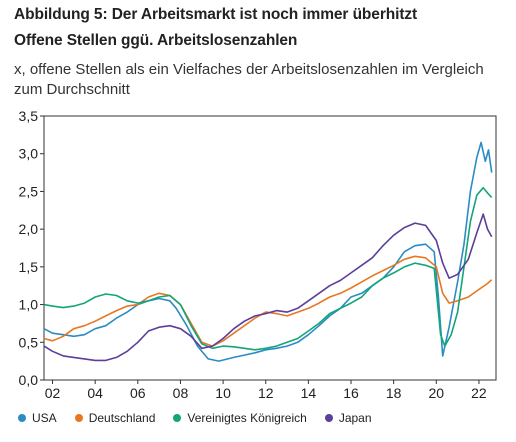 This screenshot has width=516, height=442. Describe the element at coordinates (247, 418) in the screenshot. I see `legend-label: Vereinigtes Königreich` at that location.